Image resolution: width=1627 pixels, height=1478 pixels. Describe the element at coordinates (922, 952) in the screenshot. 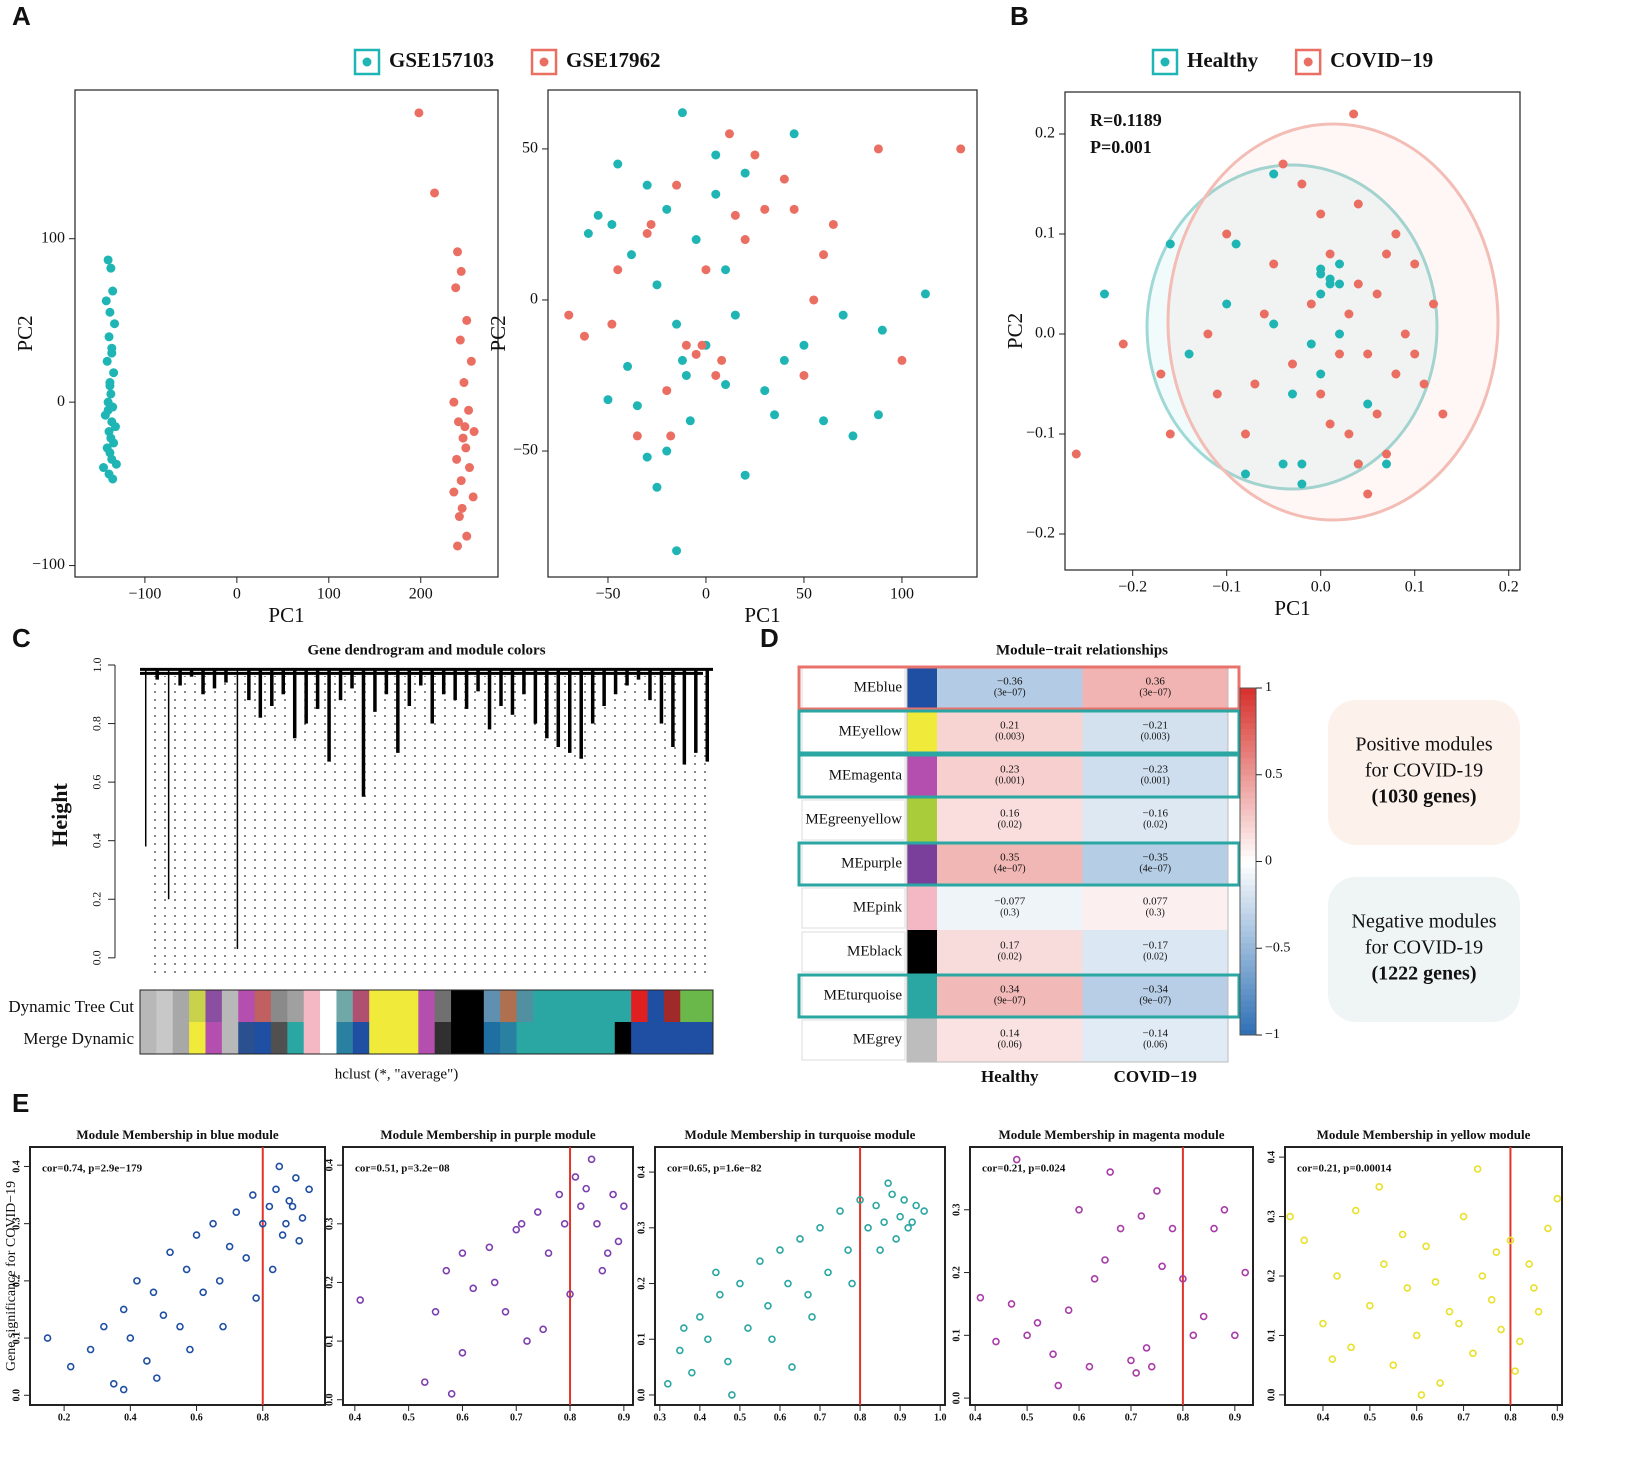

I see `module-swatch` at that location.